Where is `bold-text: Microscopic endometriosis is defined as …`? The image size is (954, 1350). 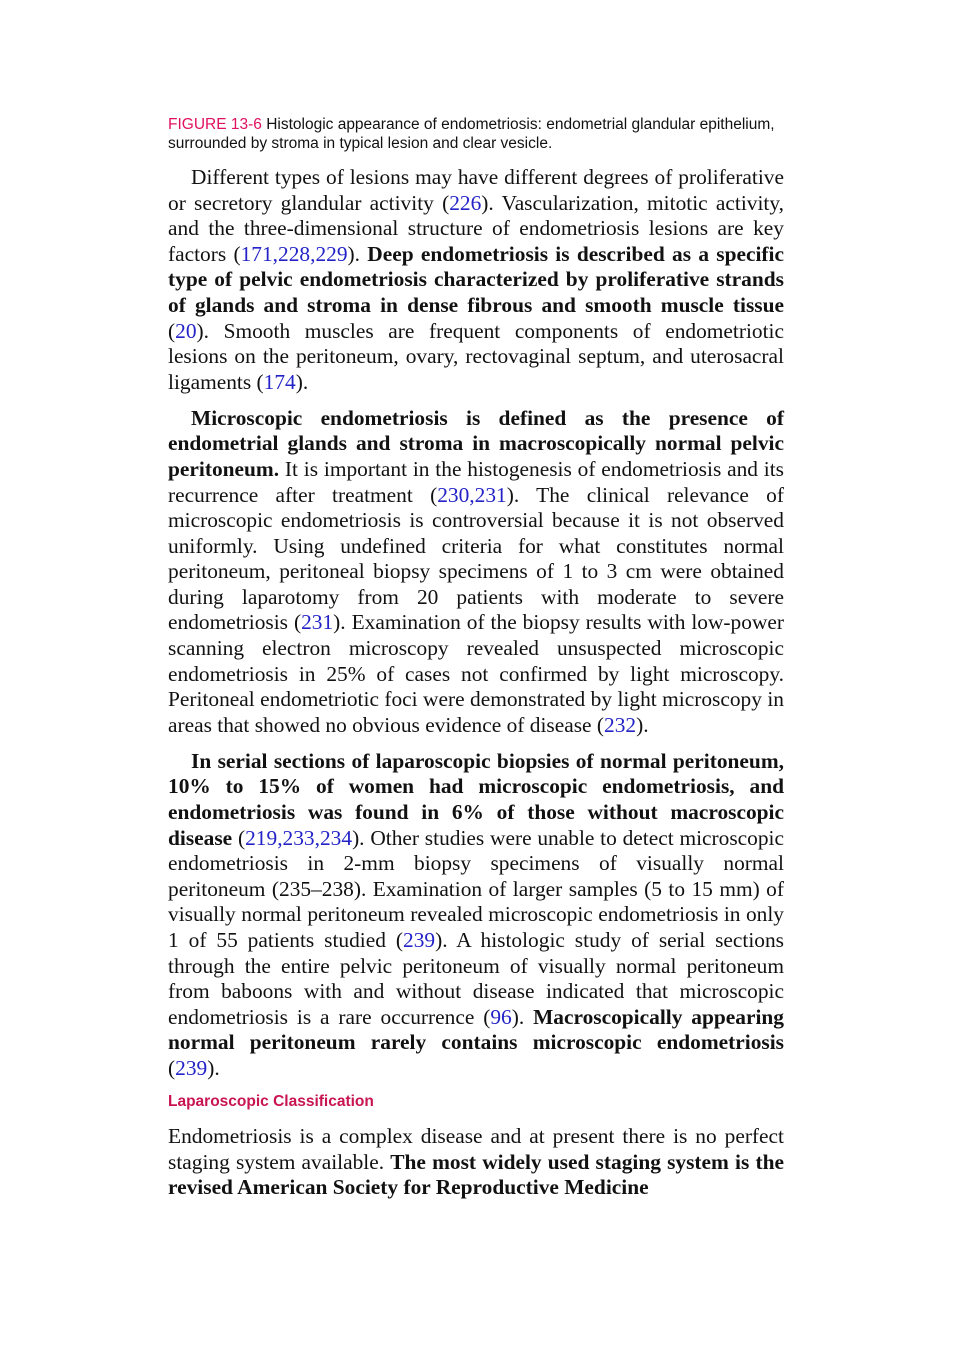
bold-text: Microscopic endometriosis is defined as … is located at coordinates (476, 443).